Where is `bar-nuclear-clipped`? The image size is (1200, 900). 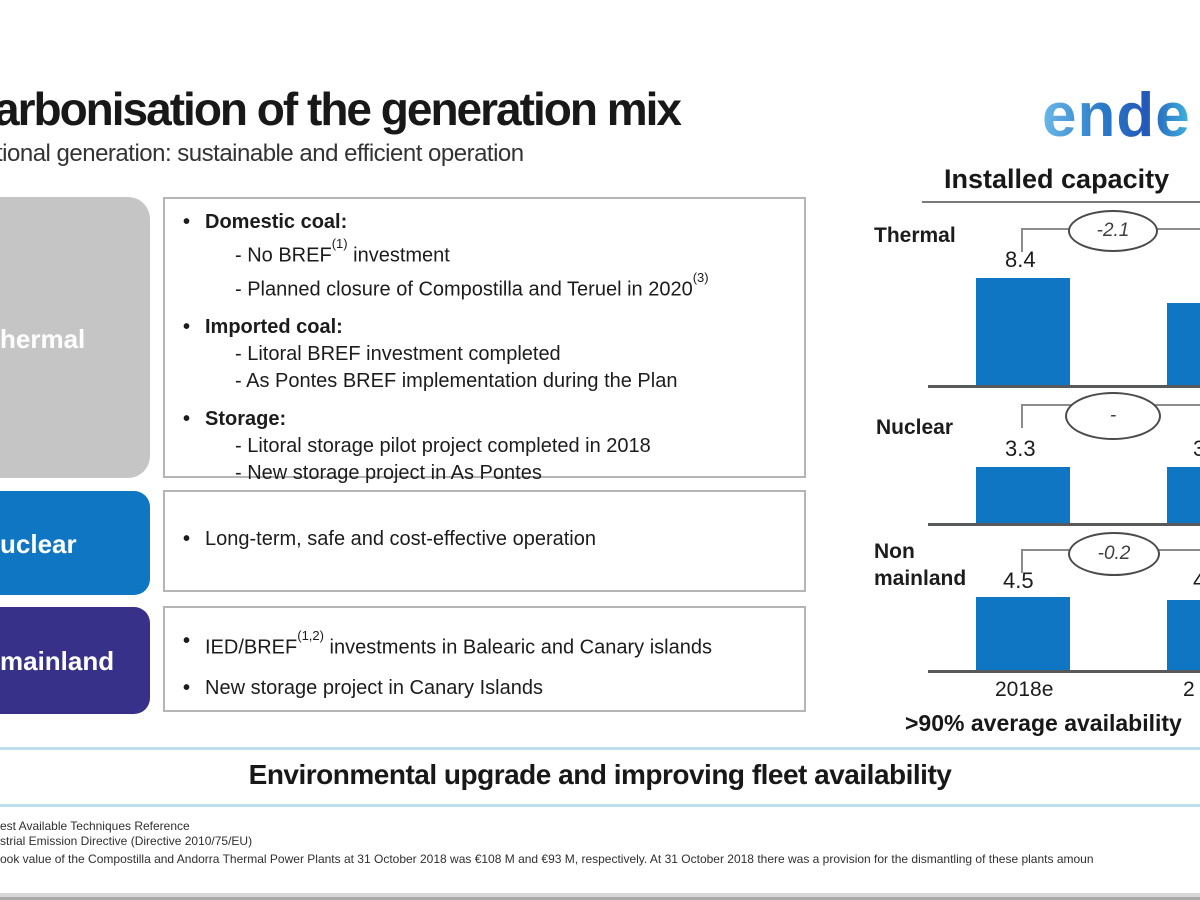 bar-nuclear-clipped is located at coordinates (1183, 495).